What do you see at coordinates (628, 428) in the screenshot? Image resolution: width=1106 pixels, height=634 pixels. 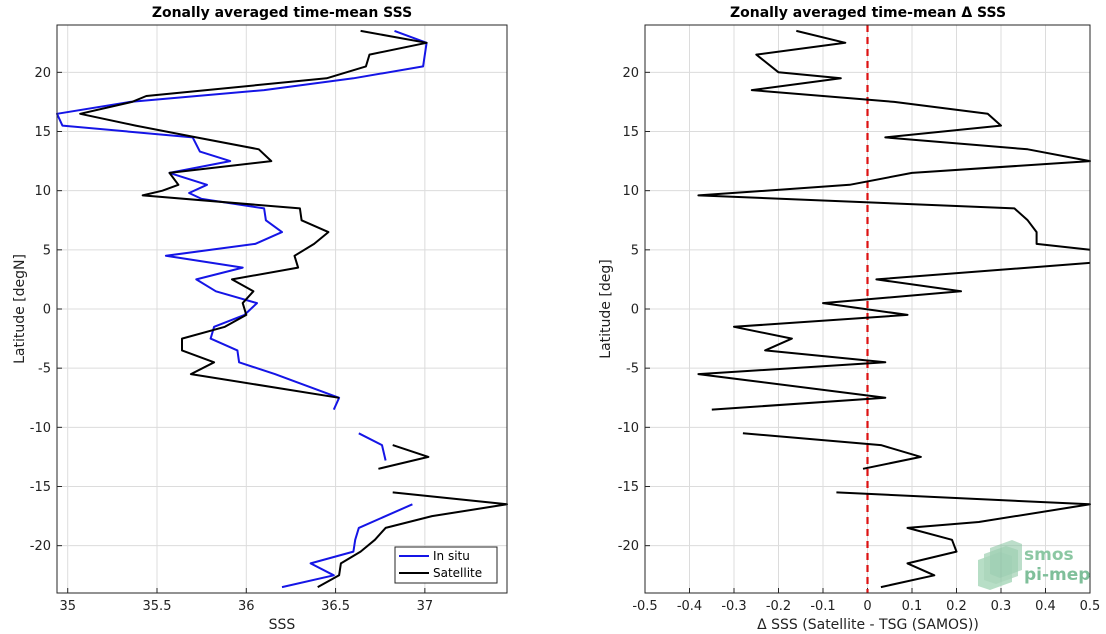 I see `delta-sss-y-tick-label: -10` at bounding box center [628, 428].